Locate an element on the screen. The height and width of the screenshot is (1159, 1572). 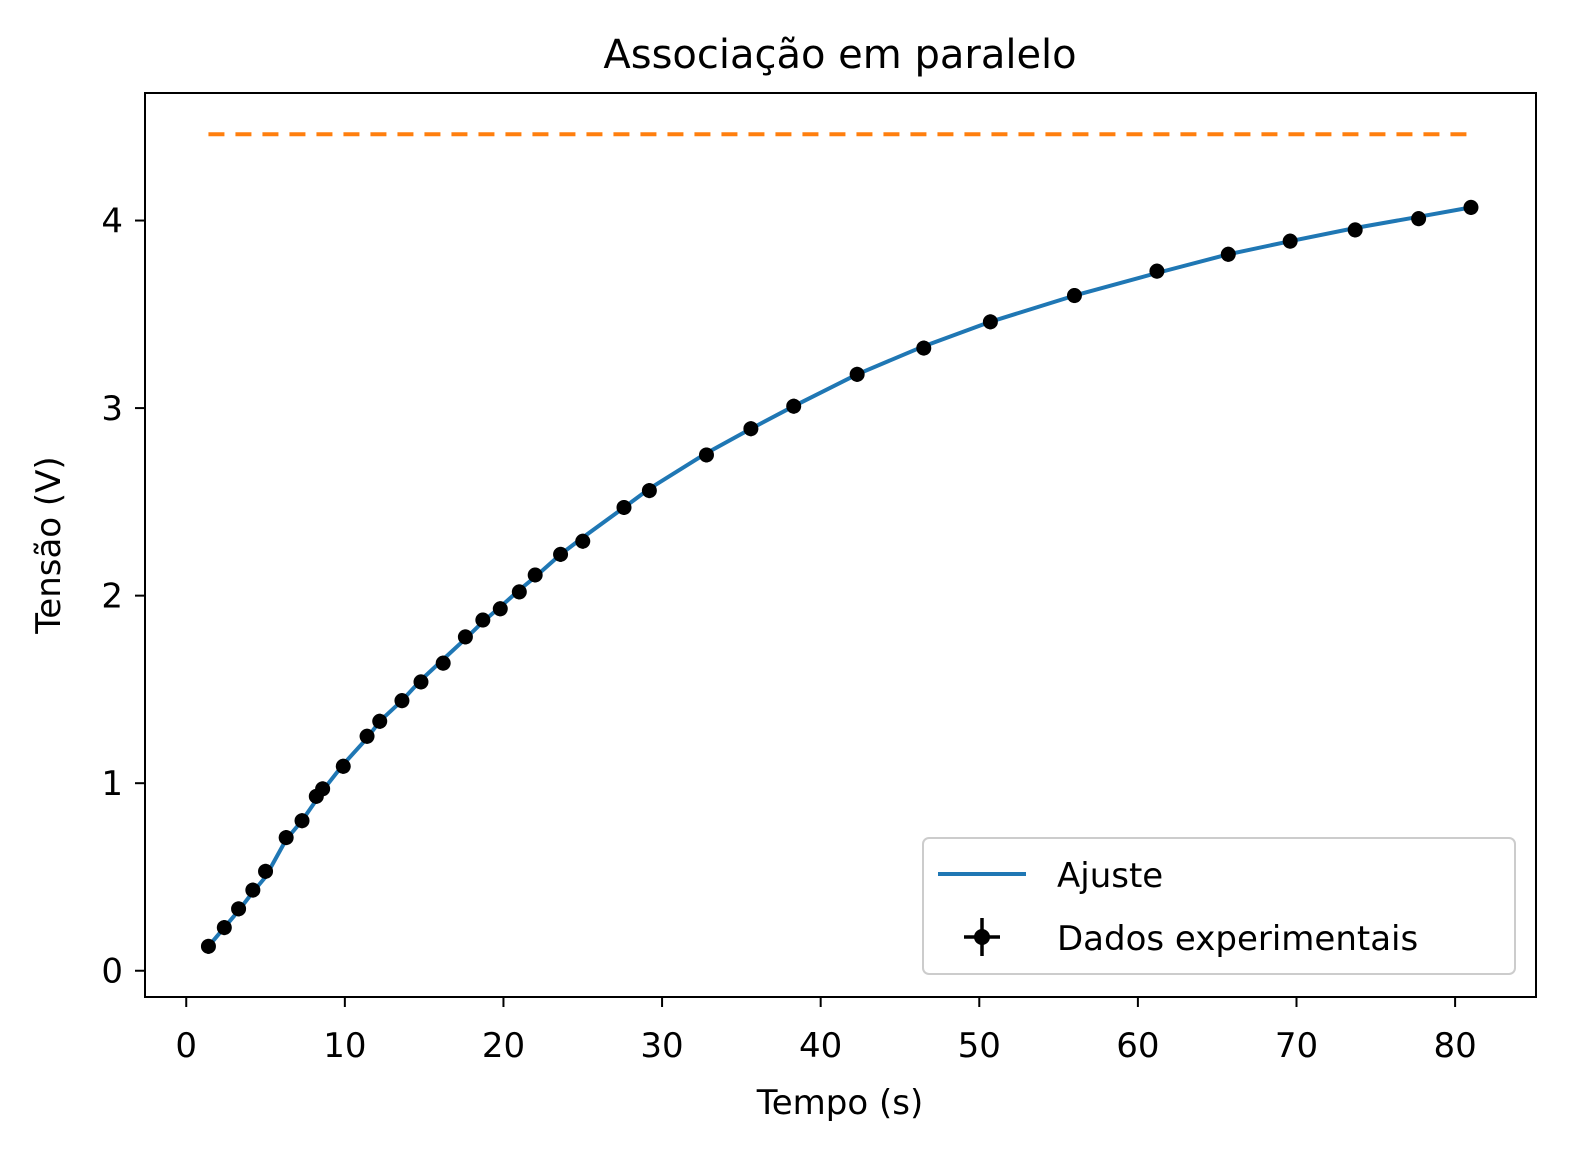
y-tick-label: 1 is located at coordinates (112, 784).